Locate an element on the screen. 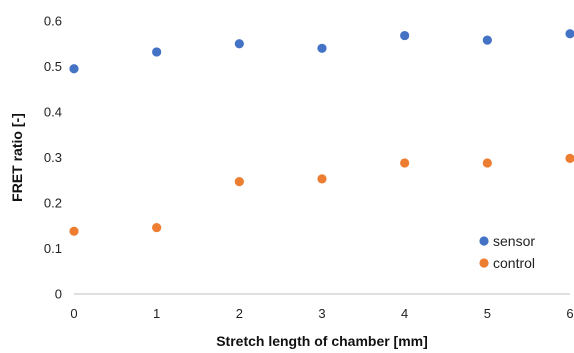 The width and height of the screenshot is (574, 353). x-tick-label: 1 is located at coordinates (156, 313).